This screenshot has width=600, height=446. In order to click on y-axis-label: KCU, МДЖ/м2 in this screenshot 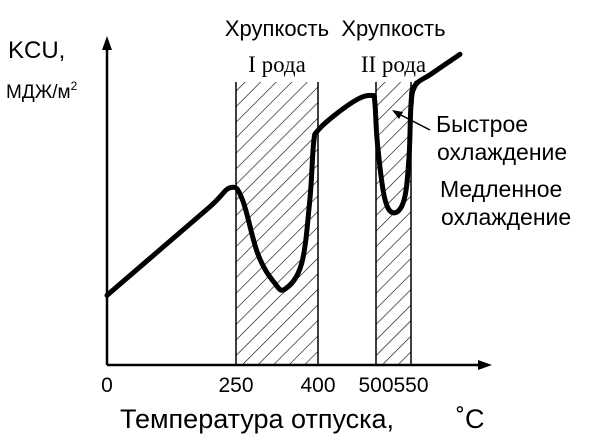, I will do `click(42, 70)`.